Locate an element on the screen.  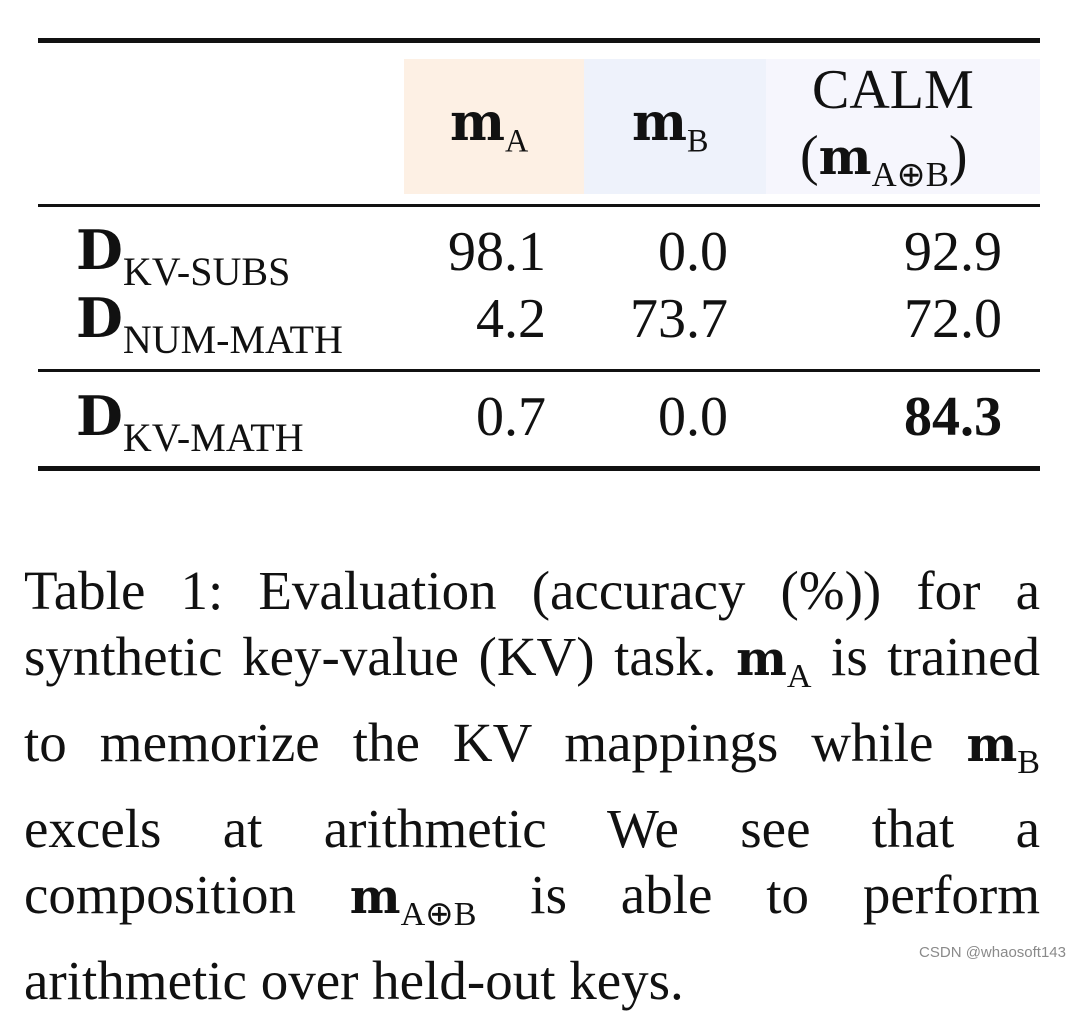
cell-kv-math-mb: 0.0 is located at coordinates (693, 417).